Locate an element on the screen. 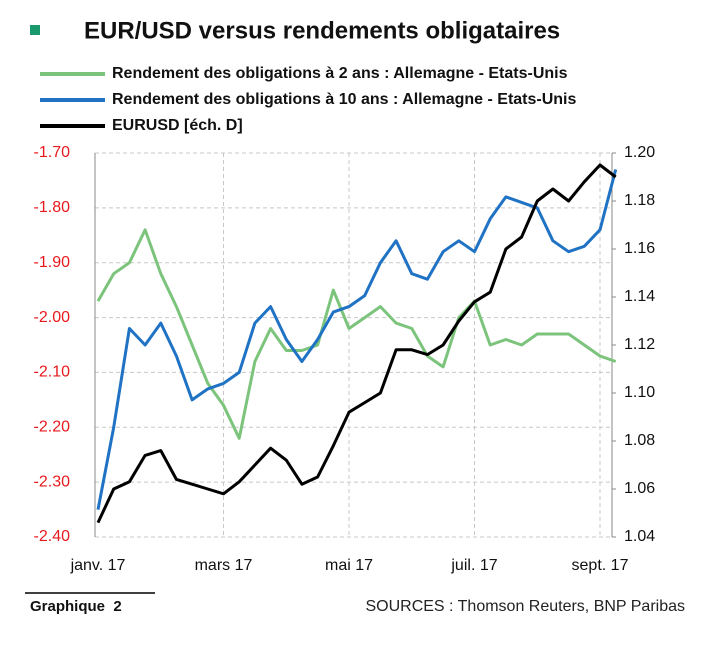 This screenshot has height=655, width=709. y-tick-label: -2.40 is located at coordinates (52, 536).